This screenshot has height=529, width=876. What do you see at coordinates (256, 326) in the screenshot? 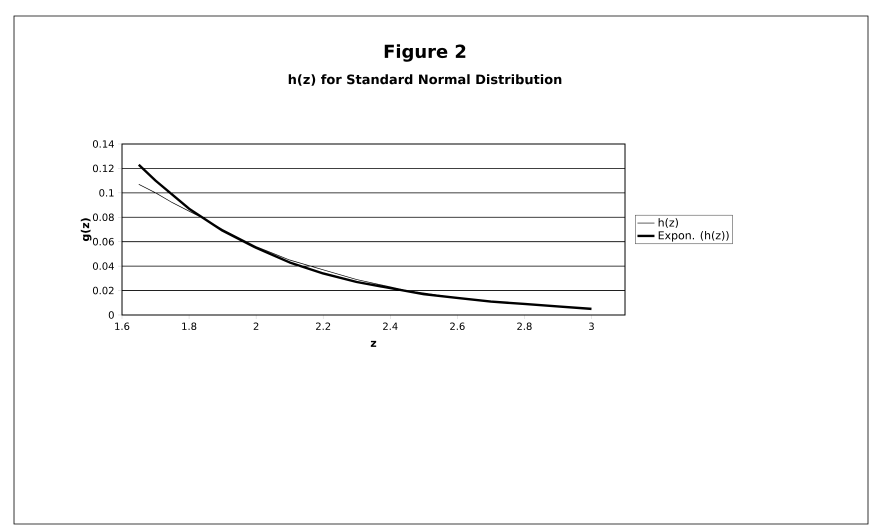
I see `x-tick-label: 2` at bounding box center [256, 326].